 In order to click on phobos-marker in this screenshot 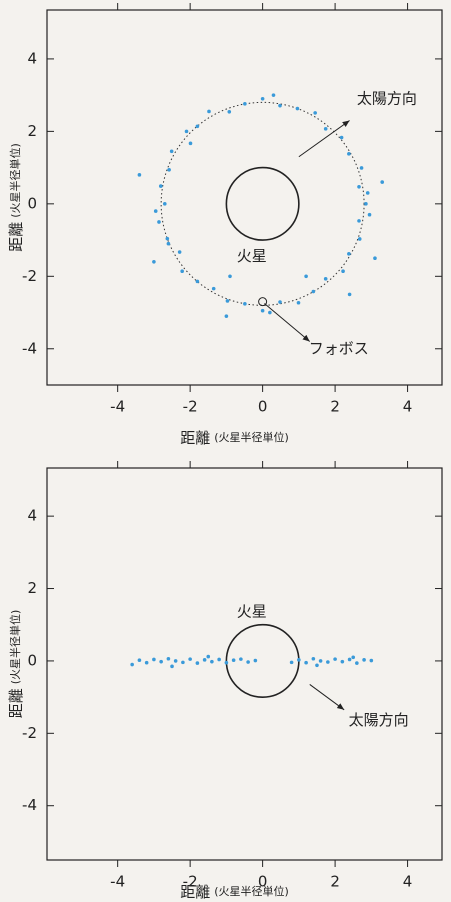, I will do `click(263, 302)`.